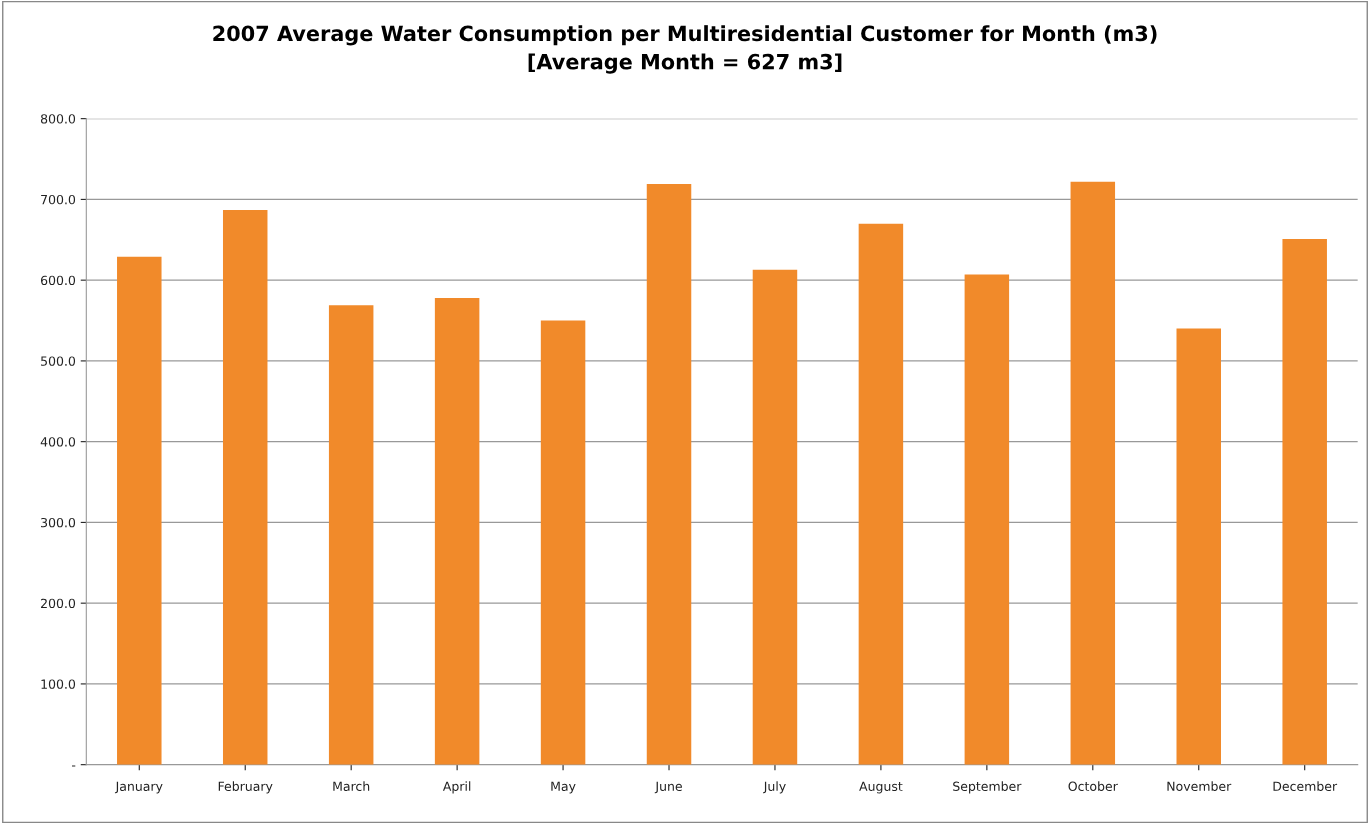 The image size is (1370, 824). What do you see at coordinates (58, 361) in the screenshot?
I see `y-tick-label: 500.0` at bounding box center [58, 361].